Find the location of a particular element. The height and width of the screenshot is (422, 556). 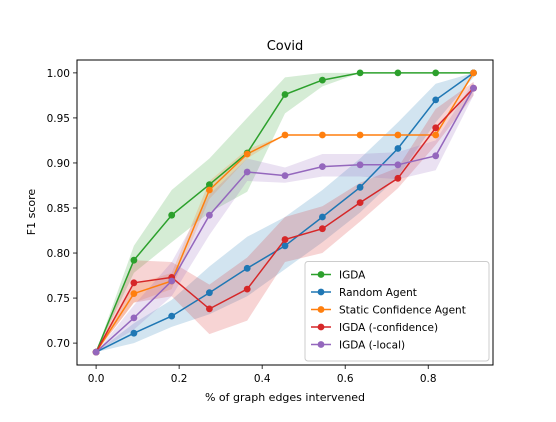

x-tick-label: 0.4 is located at coordinates (262, 379).